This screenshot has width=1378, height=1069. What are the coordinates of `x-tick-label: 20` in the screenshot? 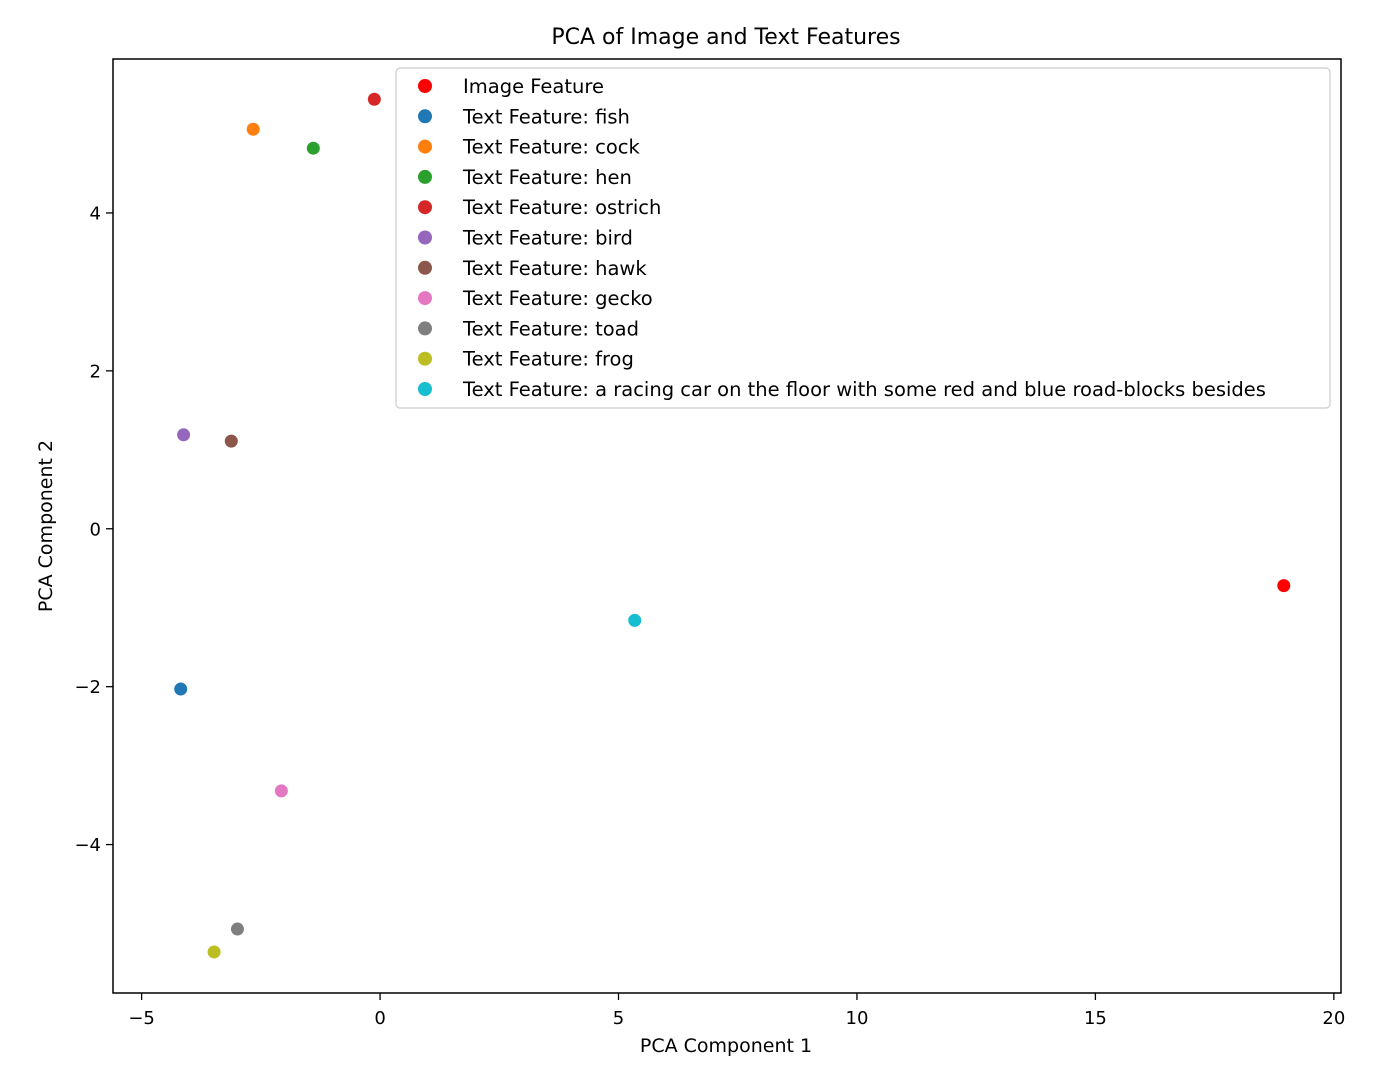 It's located at (1333, 1018).